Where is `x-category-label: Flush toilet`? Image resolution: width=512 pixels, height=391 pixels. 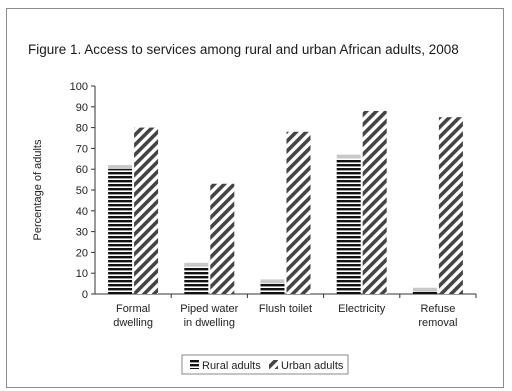 x-category-label: Flush toilet is located at coordinates (285, 309).